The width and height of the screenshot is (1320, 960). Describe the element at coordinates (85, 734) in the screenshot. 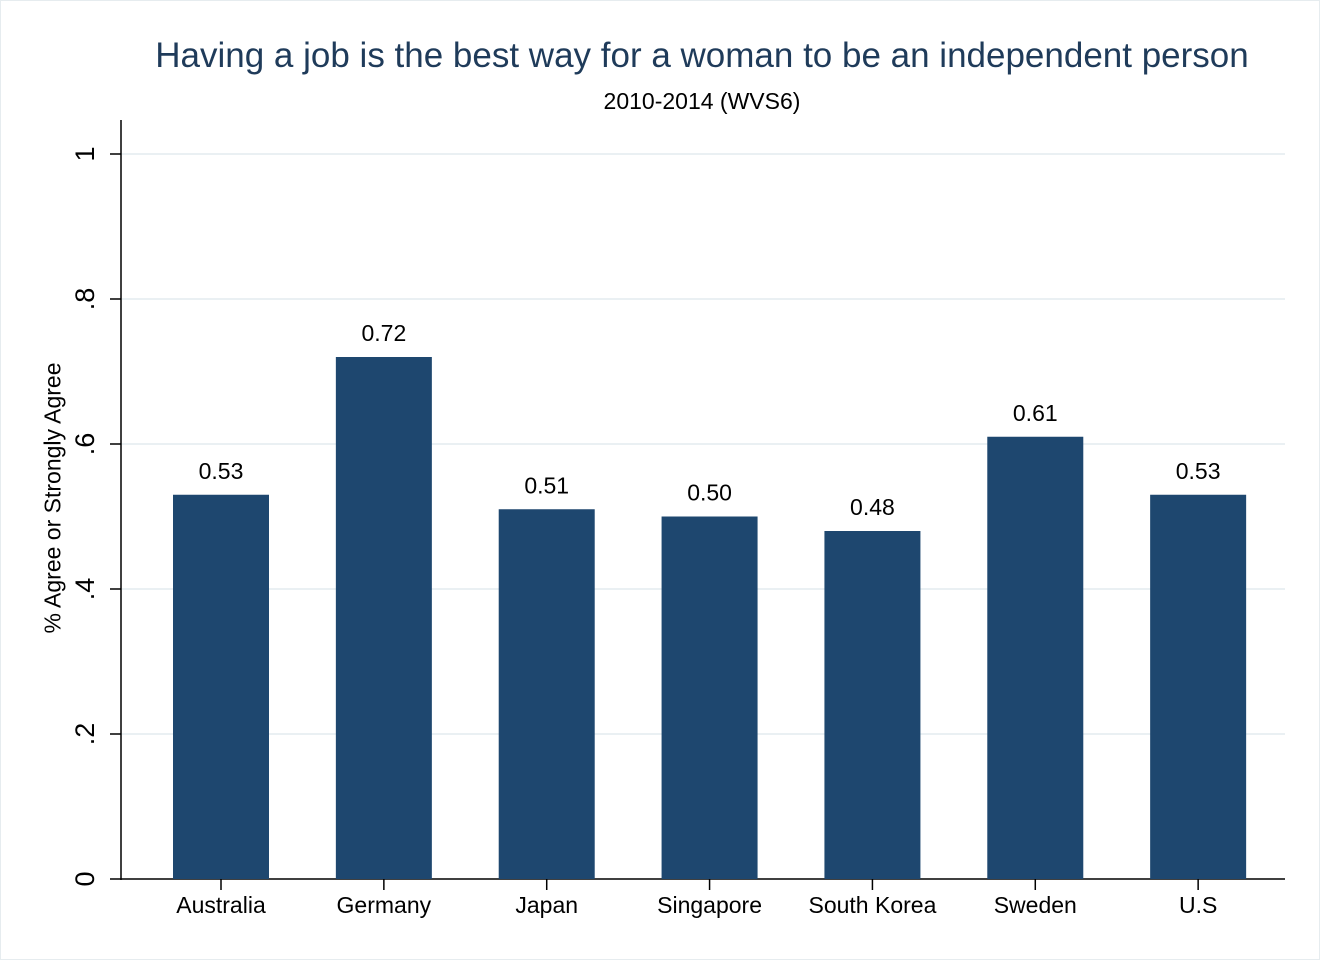

I see `y-tick-label: .2` at that location.